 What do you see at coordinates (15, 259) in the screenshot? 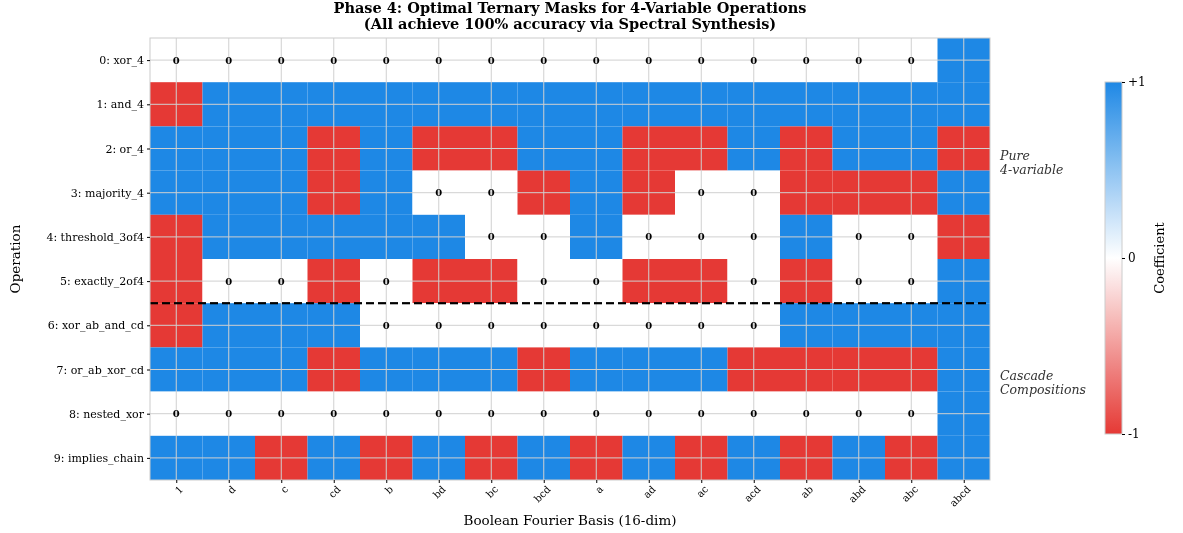
I see `y-axis-title: Operation` at bounding box center [15, 259].